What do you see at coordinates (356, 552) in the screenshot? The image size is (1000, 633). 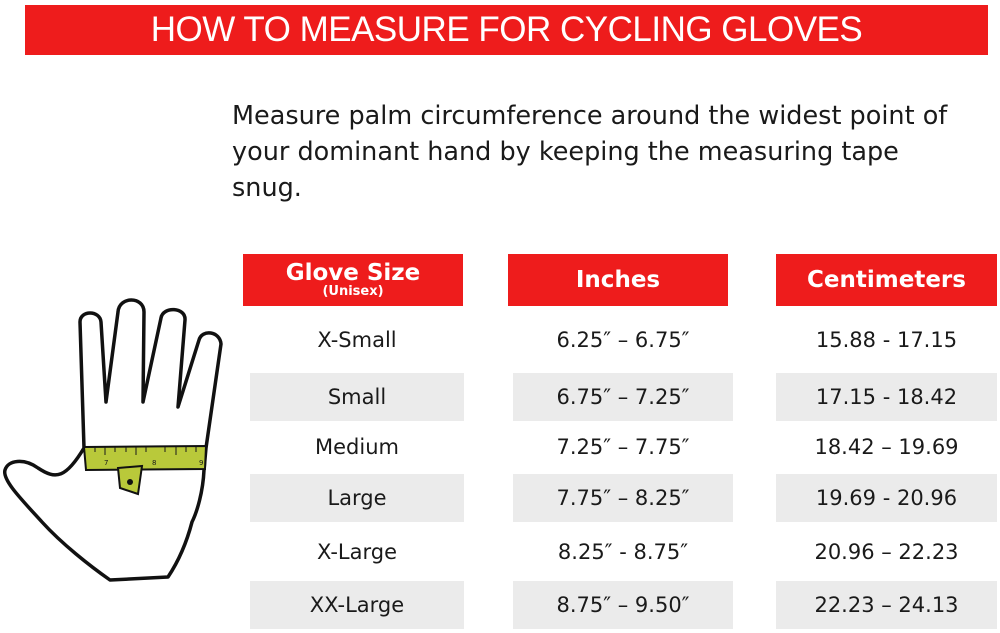 I see `size-cell: X-Large` at bounding box center [356, 552].